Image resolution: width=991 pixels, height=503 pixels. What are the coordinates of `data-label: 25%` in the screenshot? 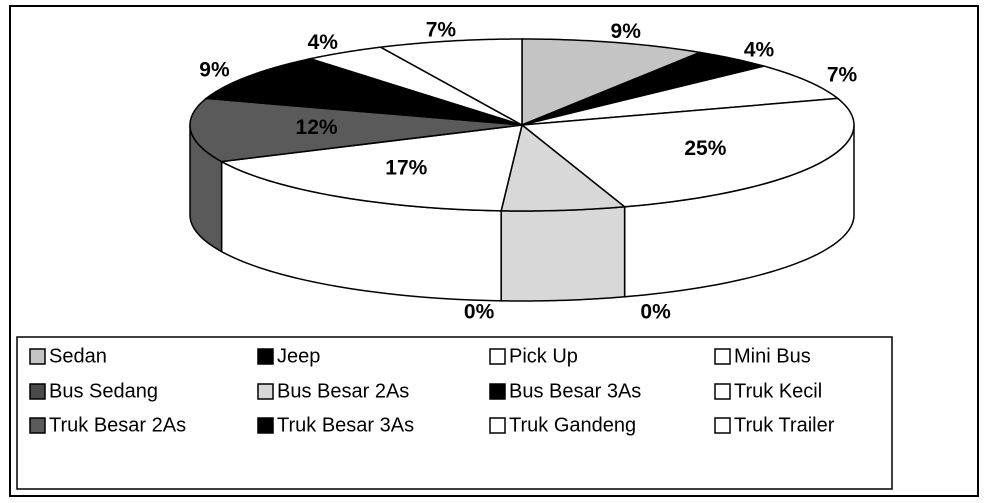 It's located at (705, 148).